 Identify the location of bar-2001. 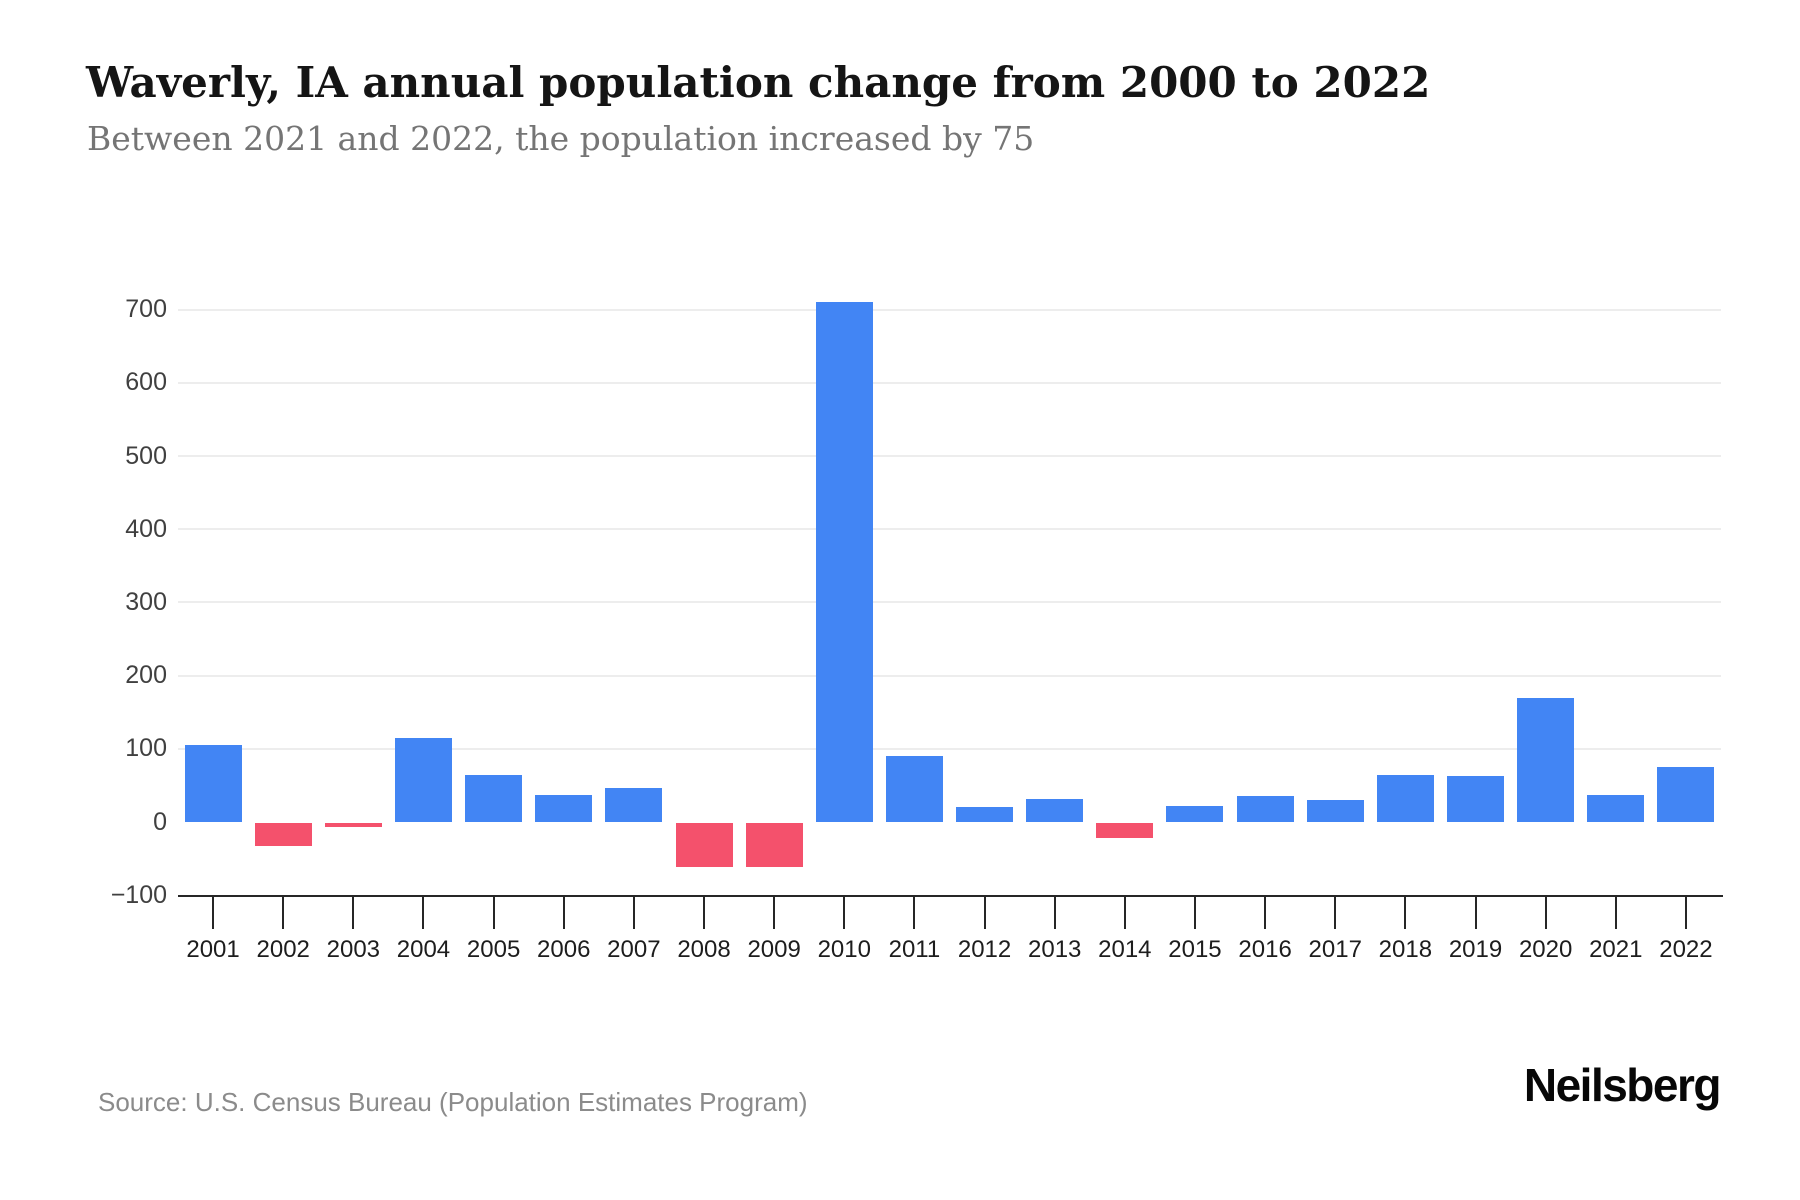
(213, 783).